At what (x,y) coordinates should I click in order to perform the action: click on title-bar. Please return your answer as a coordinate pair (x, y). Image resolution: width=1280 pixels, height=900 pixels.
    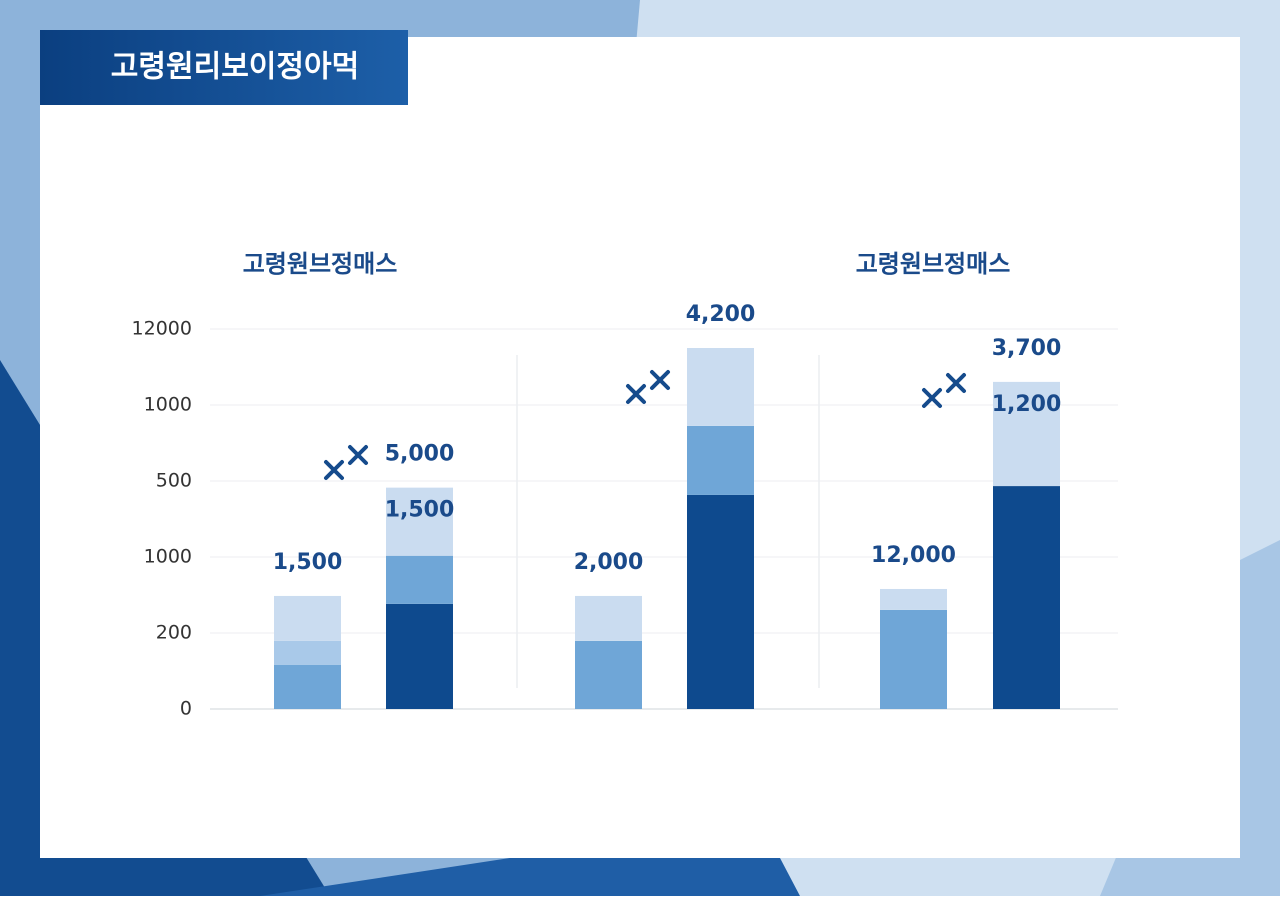
    Looking at the image, I should click on (224, 67).